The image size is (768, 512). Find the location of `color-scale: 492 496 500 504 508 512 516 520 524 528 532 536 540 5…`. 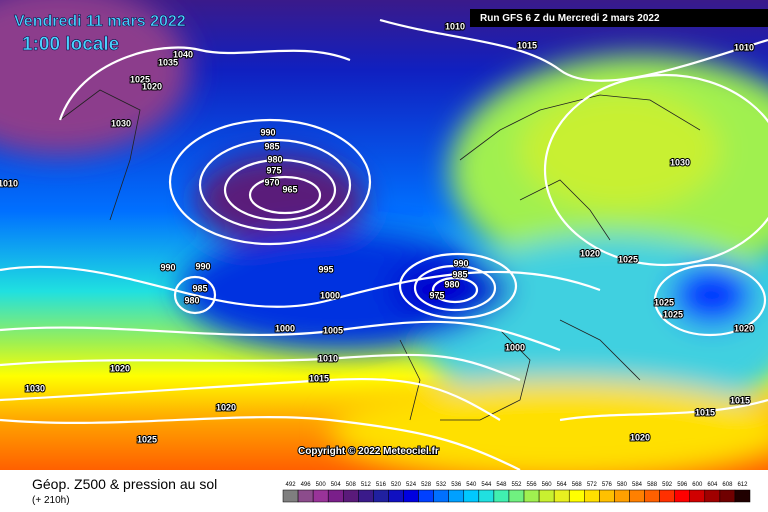

color-scale: 492 496 500 504 508 512 516 520 524 528 532 536 540 5… is located at coordinates (516, 492).